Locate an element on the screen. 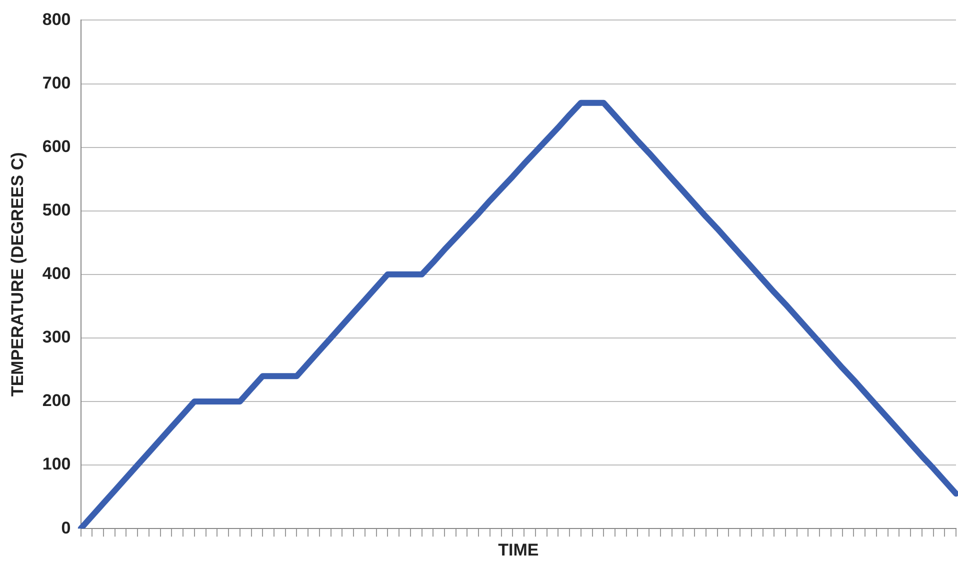 The image size is (958, 569). y-tick-label: 700 is located at coordinates (56, 82).